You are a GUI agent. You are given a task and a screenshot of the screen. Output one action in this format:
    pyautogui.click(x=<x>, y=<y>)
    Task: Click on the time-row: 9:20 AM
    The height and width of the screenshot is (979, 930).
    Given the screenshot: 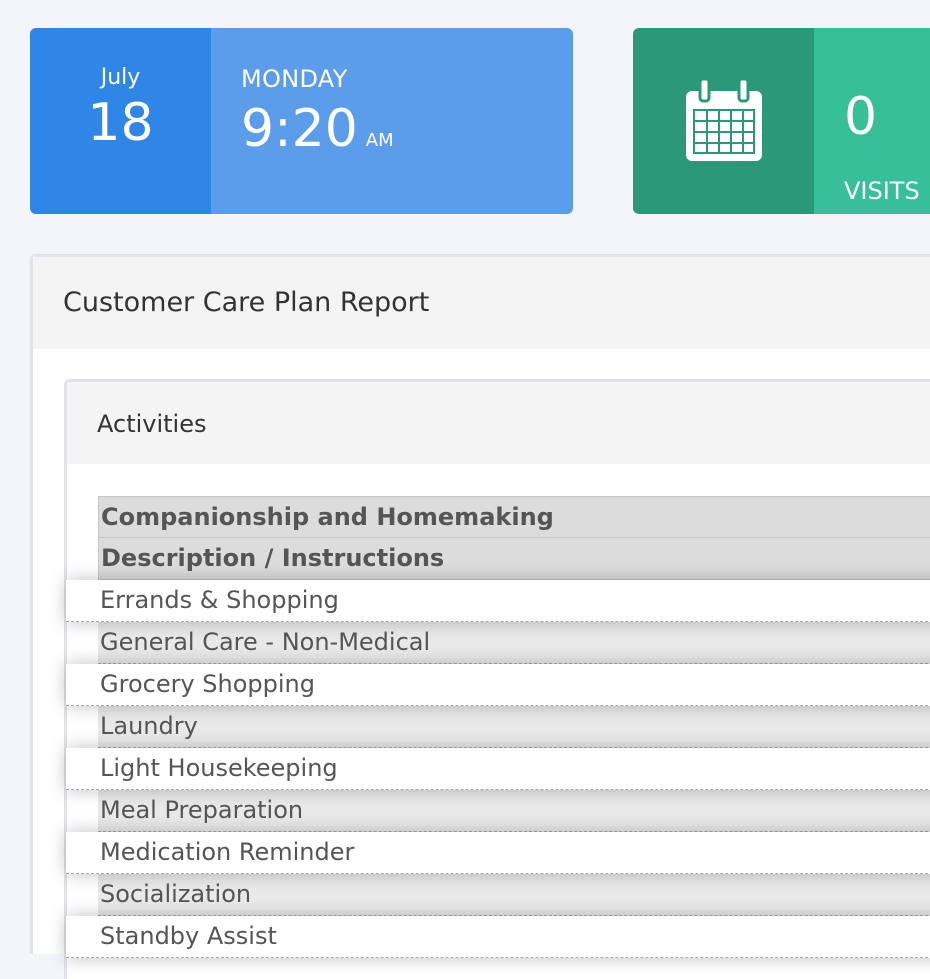 What is the action you would take?
    pyautogui.click(x=407, y=129)
    